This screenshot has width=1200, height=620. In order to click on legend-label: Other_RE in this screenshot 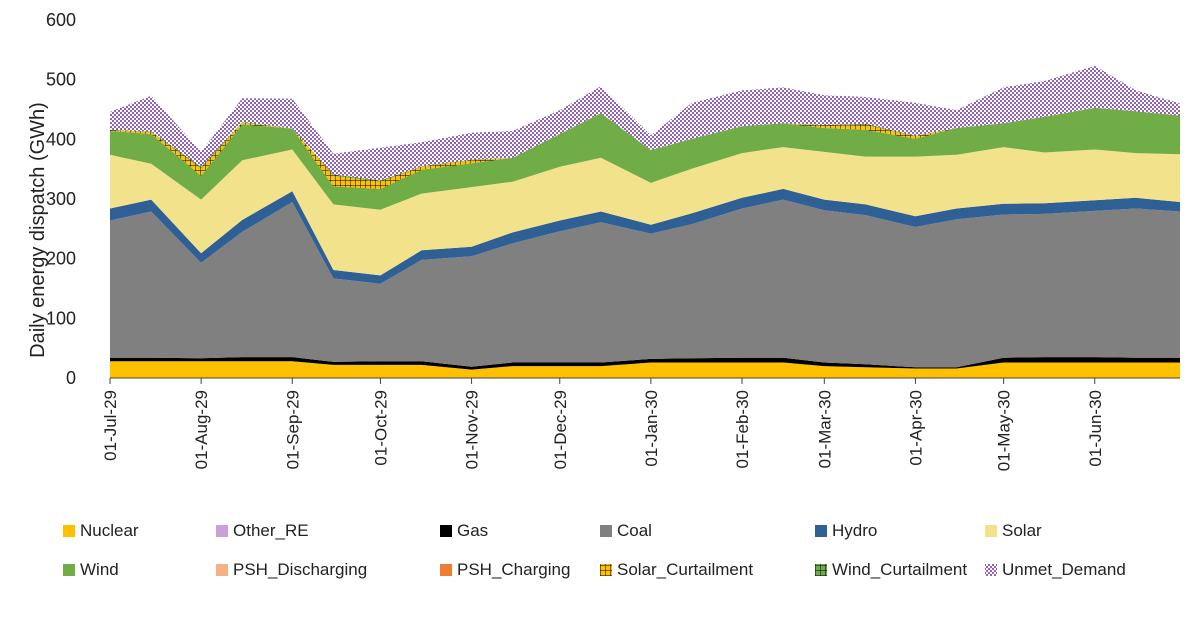, I will do `click(271, 530)`.